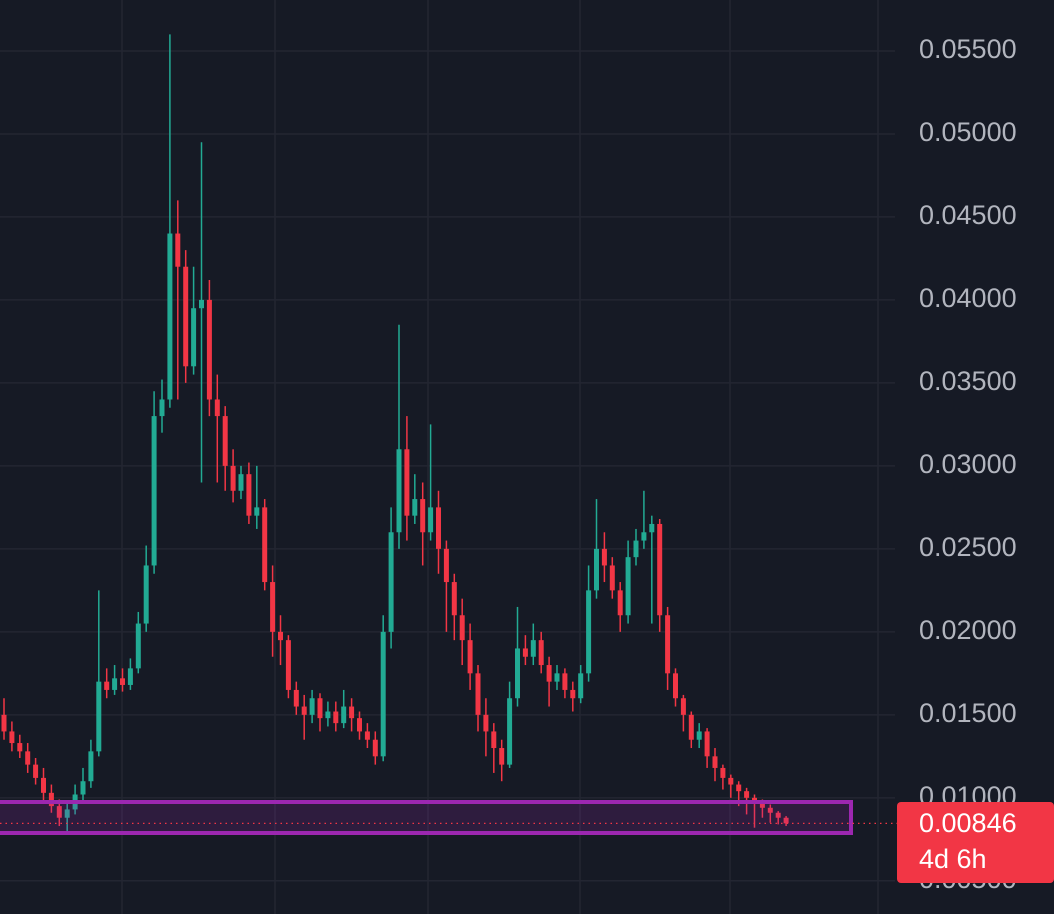 The width and height of the screenshot is (1054, 914). I want to click on y-tick-label: 0.05500, so click(968, 49).